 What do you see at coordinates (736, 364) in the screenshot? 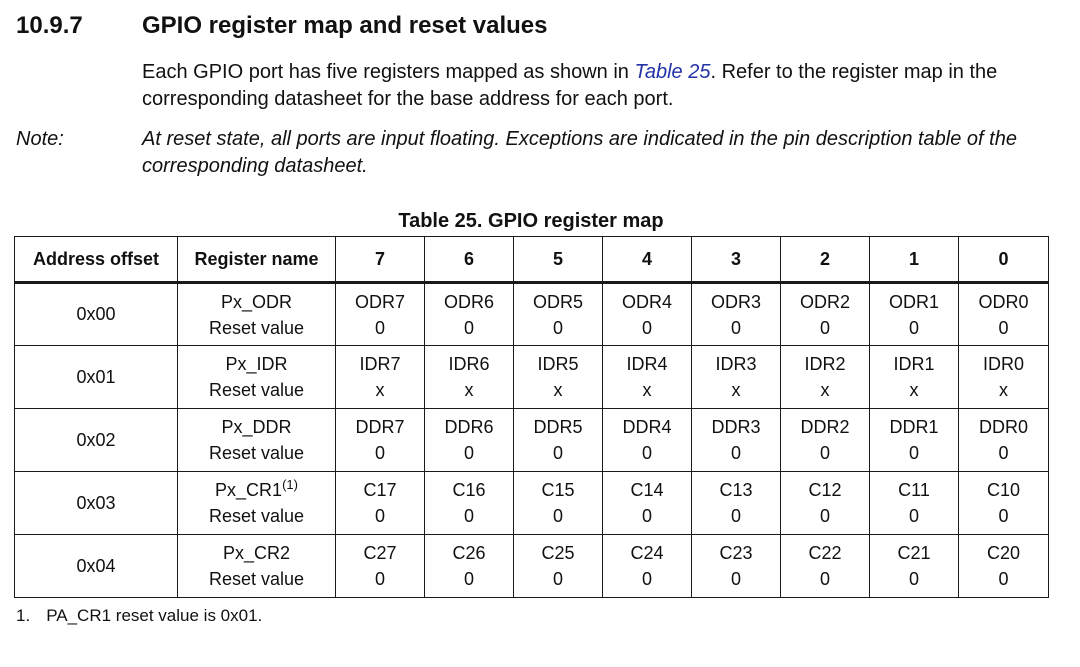
I see `bit-field-name: IDR3` at bounding box center [736, 364].